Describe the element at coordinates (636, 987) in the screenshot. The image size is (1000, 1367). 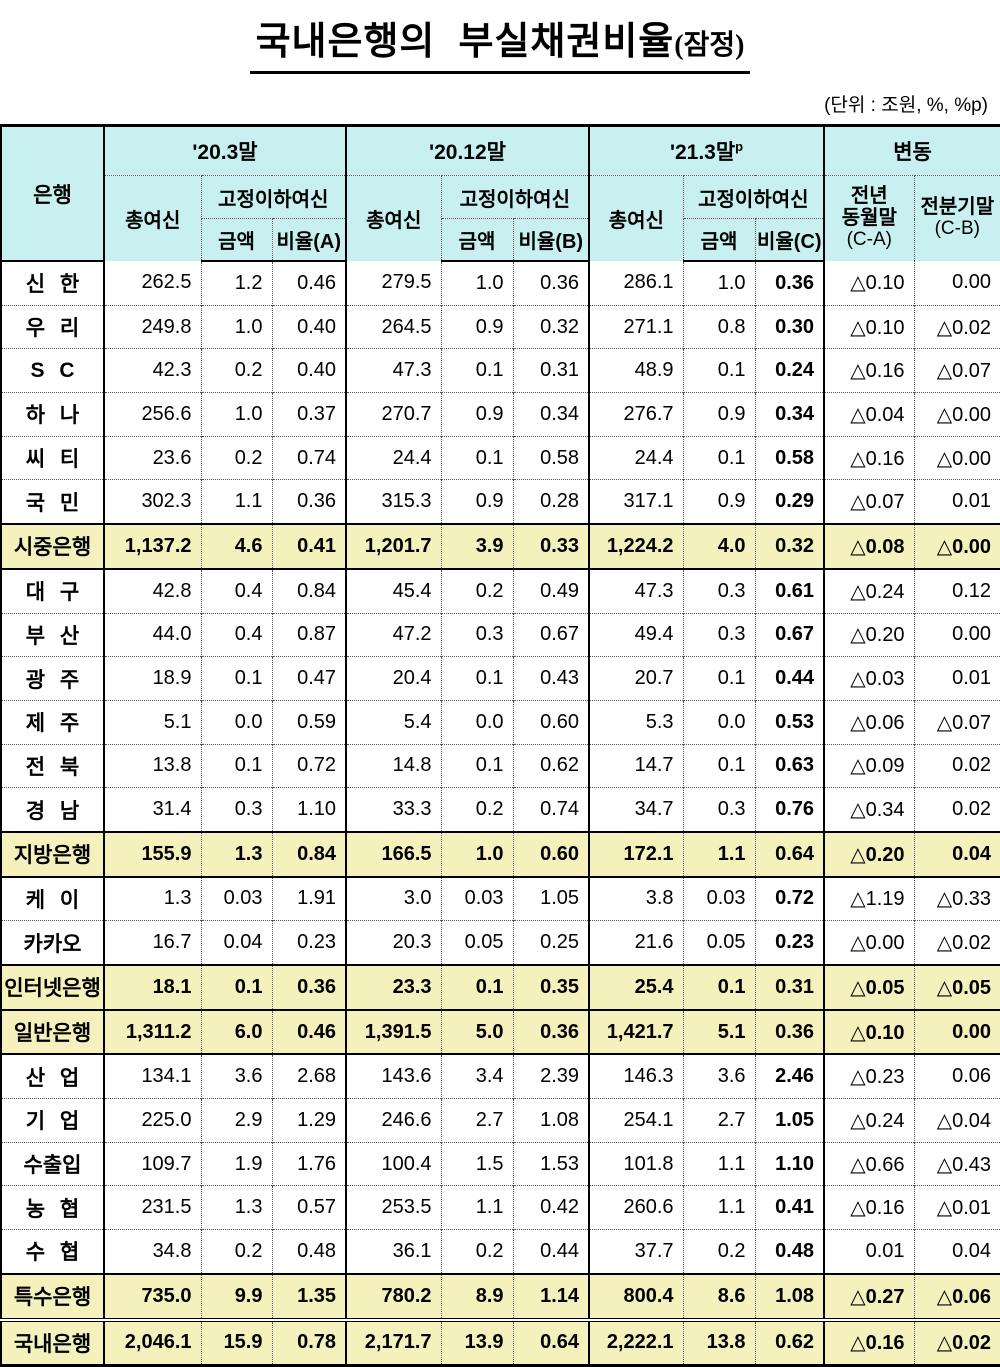
I see `value-cell: 25.4` at that location.